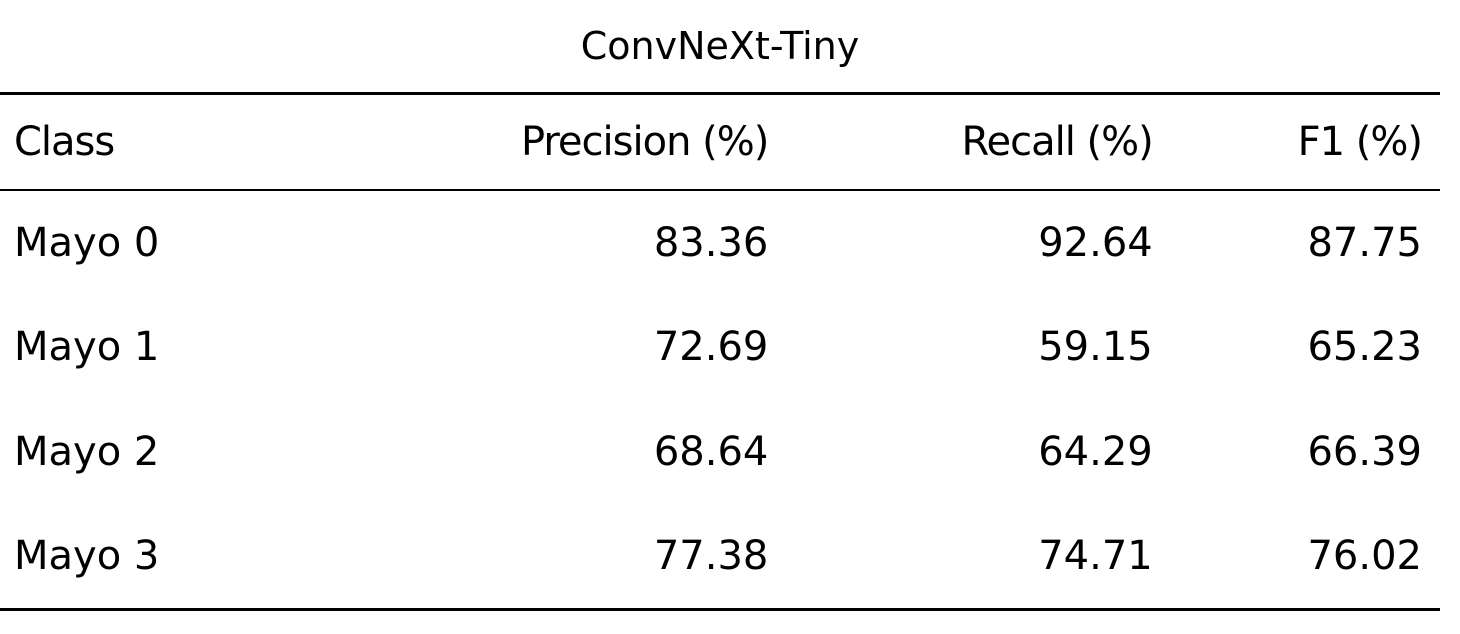 The height and width of the screenshot is (634, 1460). What do you see at coordinates (644, 141) in the screenshot?
I see `header-cell: Precision (%)` at bounding box center [644, 141].